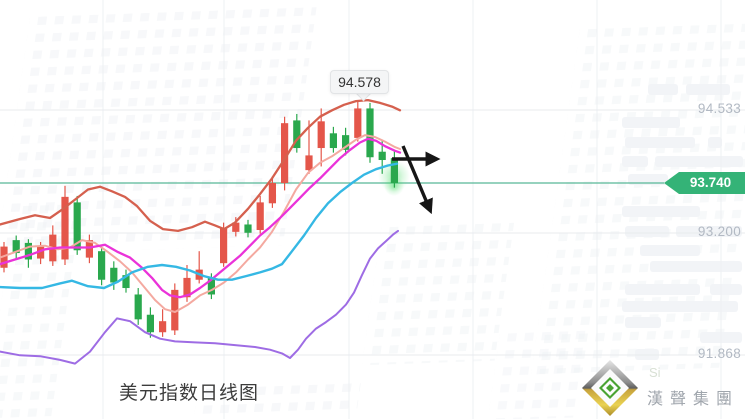  Describe the element at coordinates (189, 393) in the screenshot. I see `chart-title: 美元指数日线图` at that location.